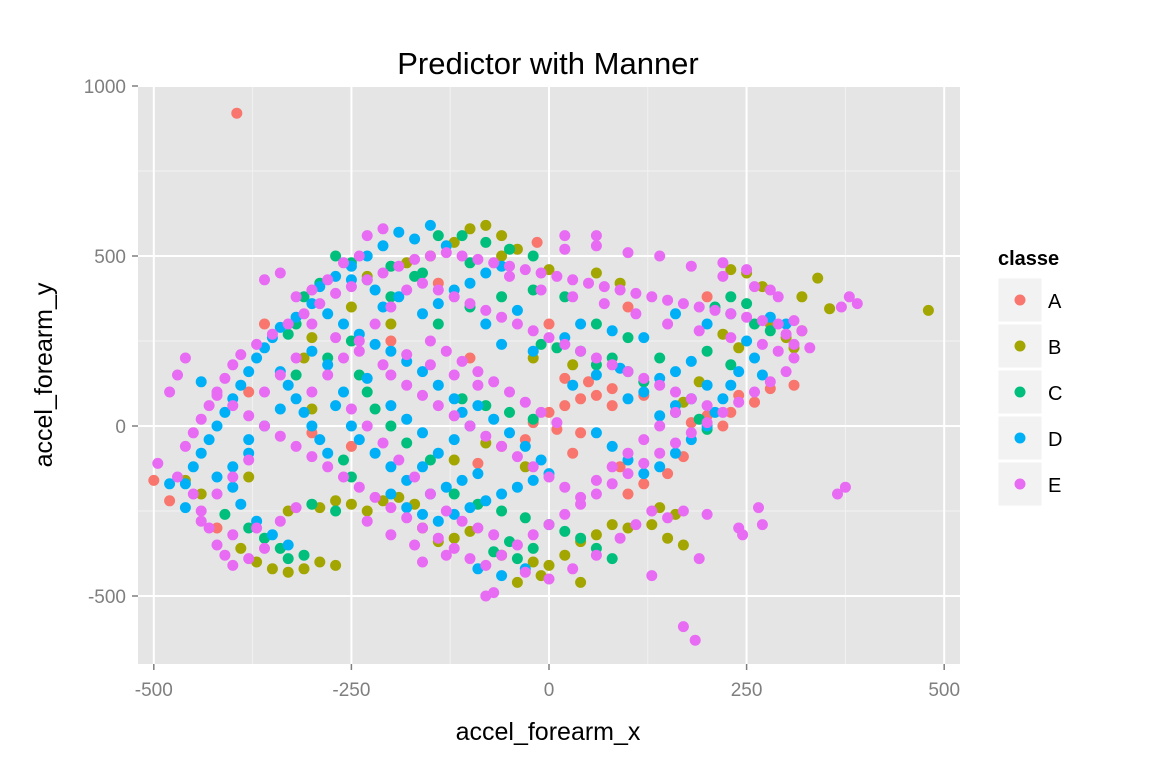 This screenshot has height=773, width=1152. What do you see at coordinates (1055, 440) in the screenshot?
I see `legend-label-D: D` at bounding box center [1055, 440].